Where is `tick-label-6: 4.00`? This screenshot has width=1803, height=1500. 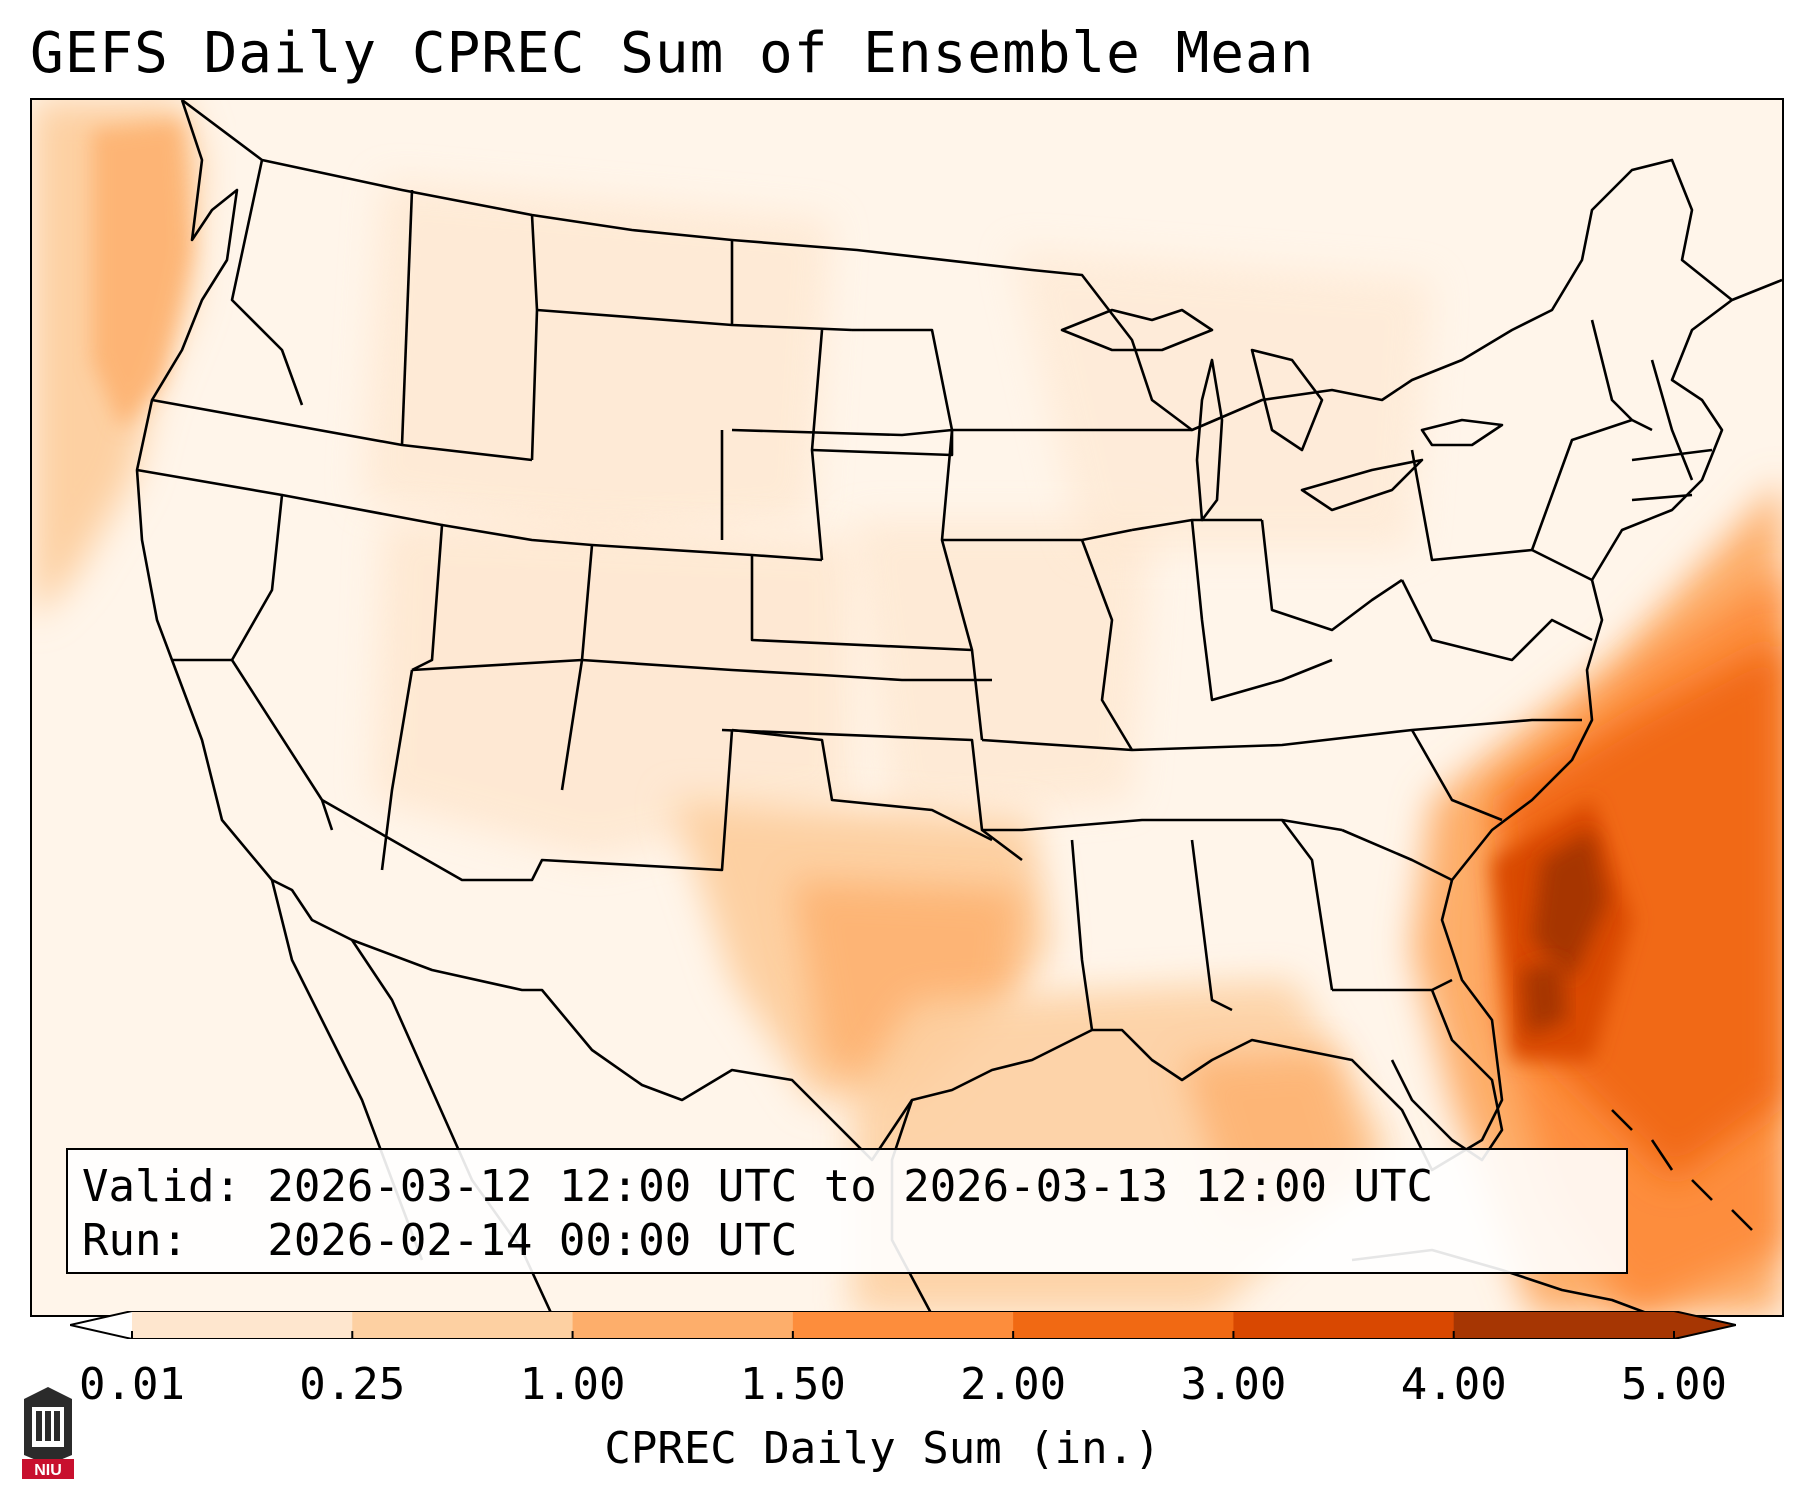
tick-label-6: 4.00 is located at coordinates (1453, 1384).